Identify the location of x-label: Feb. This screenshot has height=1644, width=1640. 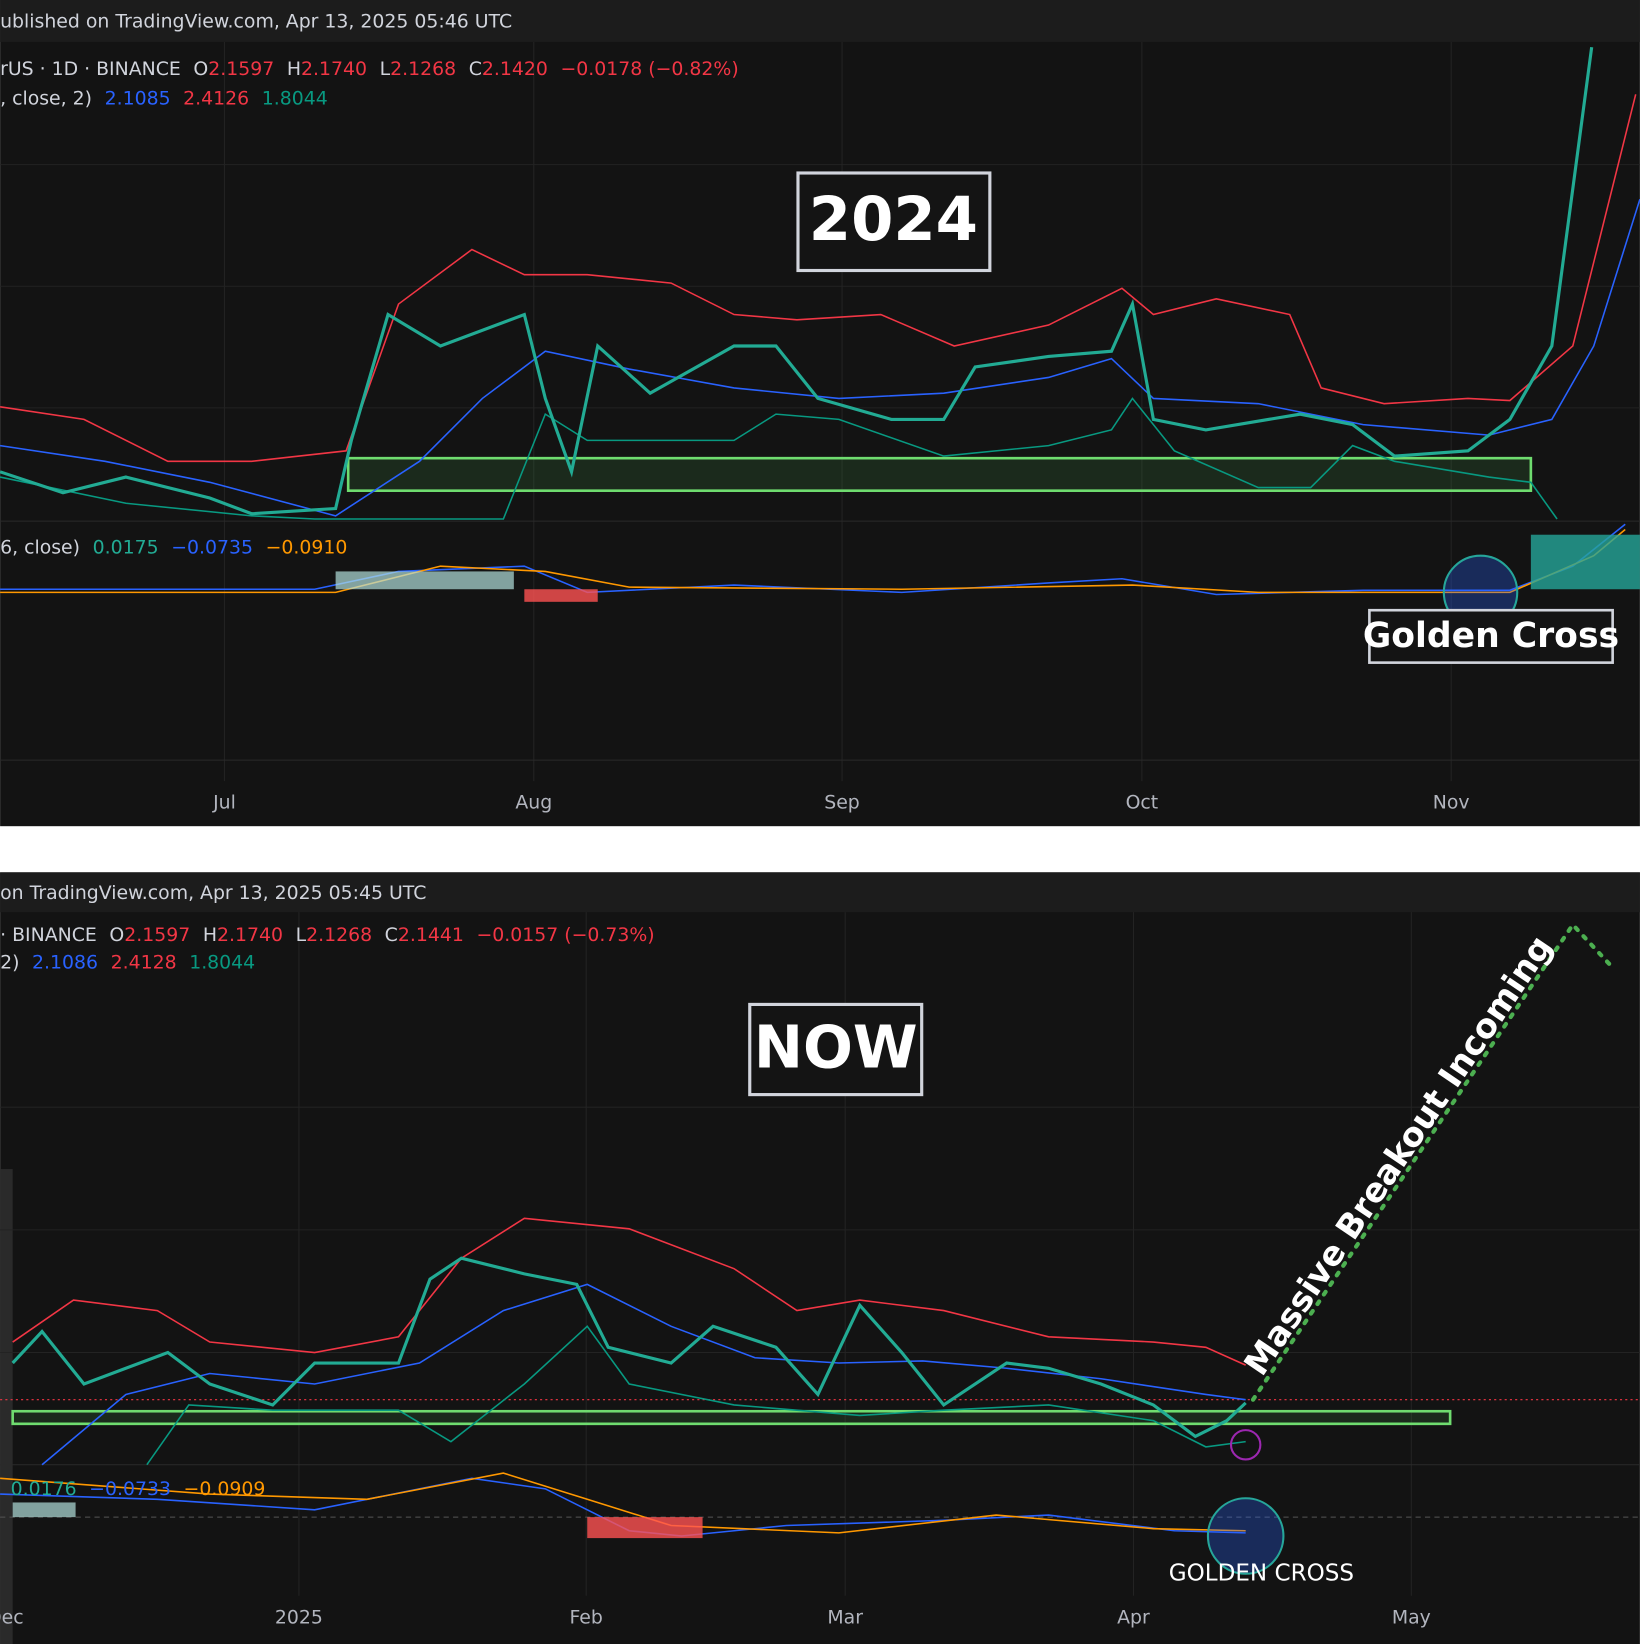
(585, 1617).